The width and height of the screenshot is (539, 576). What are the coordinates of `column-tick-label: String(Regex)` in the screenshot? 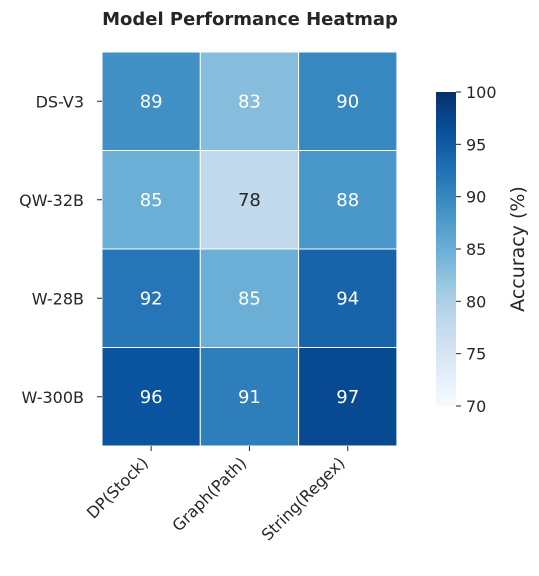 It's located at (303, 498).